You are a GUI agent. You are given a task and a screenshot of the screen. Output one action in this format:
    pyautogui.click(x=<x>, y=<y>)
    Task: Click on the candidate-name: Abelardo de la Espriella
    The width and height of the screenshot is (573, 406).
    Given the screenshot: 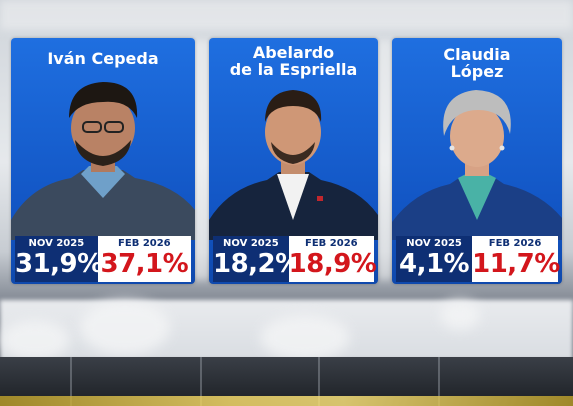 What is the action you would take?
    pyautogui.click(x=293, y=61)
    